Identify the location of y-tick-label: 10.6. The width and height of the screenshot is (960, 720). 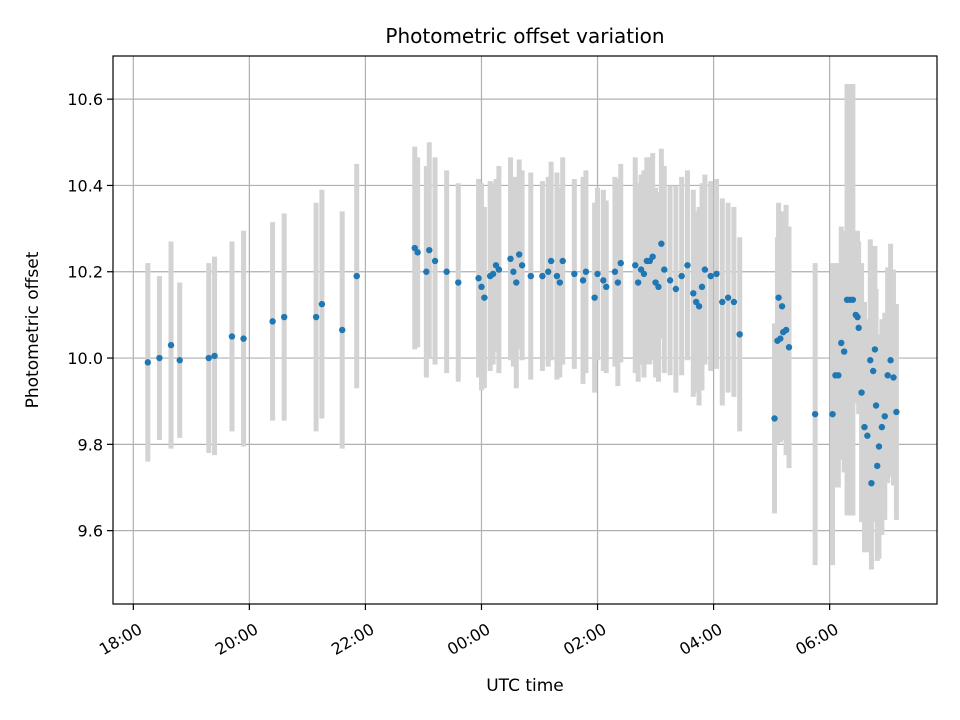
(85, 99).